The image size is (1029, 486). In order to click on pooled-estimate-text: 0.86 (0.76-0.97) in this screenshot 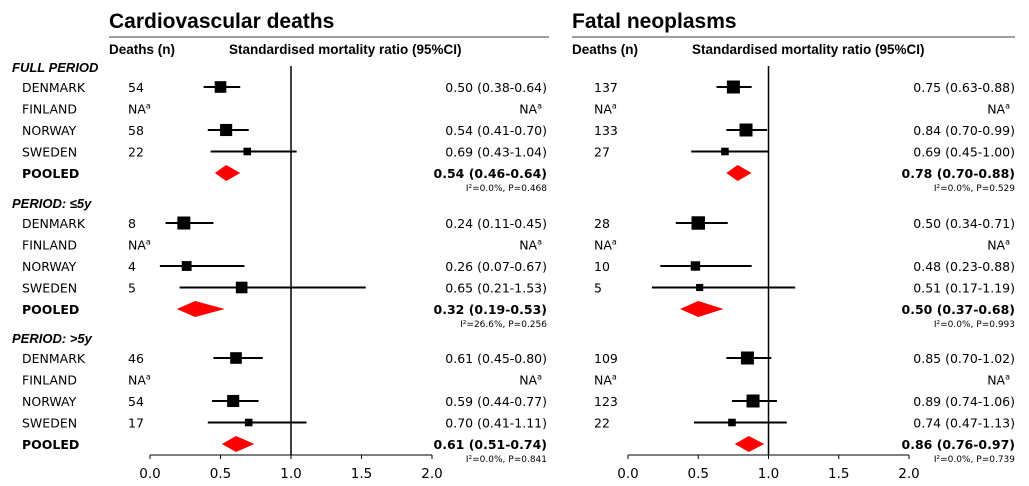, I will do `click(959, 444)`.